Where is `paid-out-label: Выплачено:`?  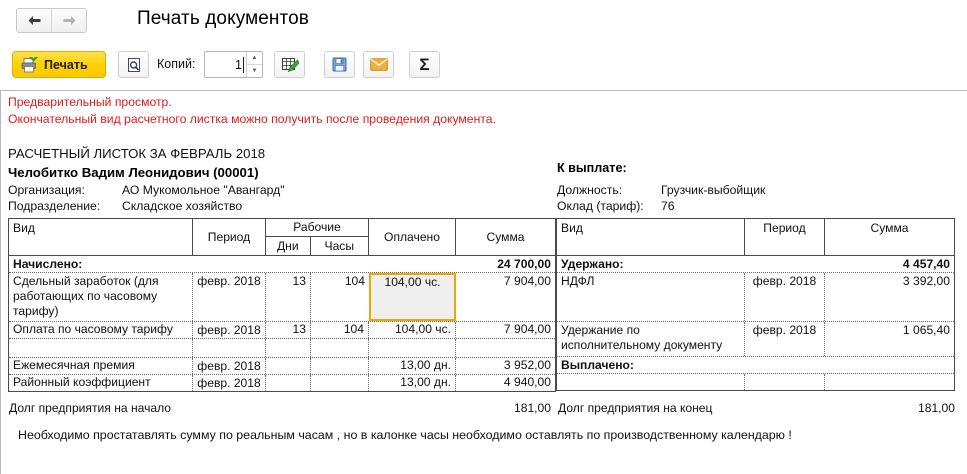 paid-out-label: Выплачено: is located at coordinates (597, 364).